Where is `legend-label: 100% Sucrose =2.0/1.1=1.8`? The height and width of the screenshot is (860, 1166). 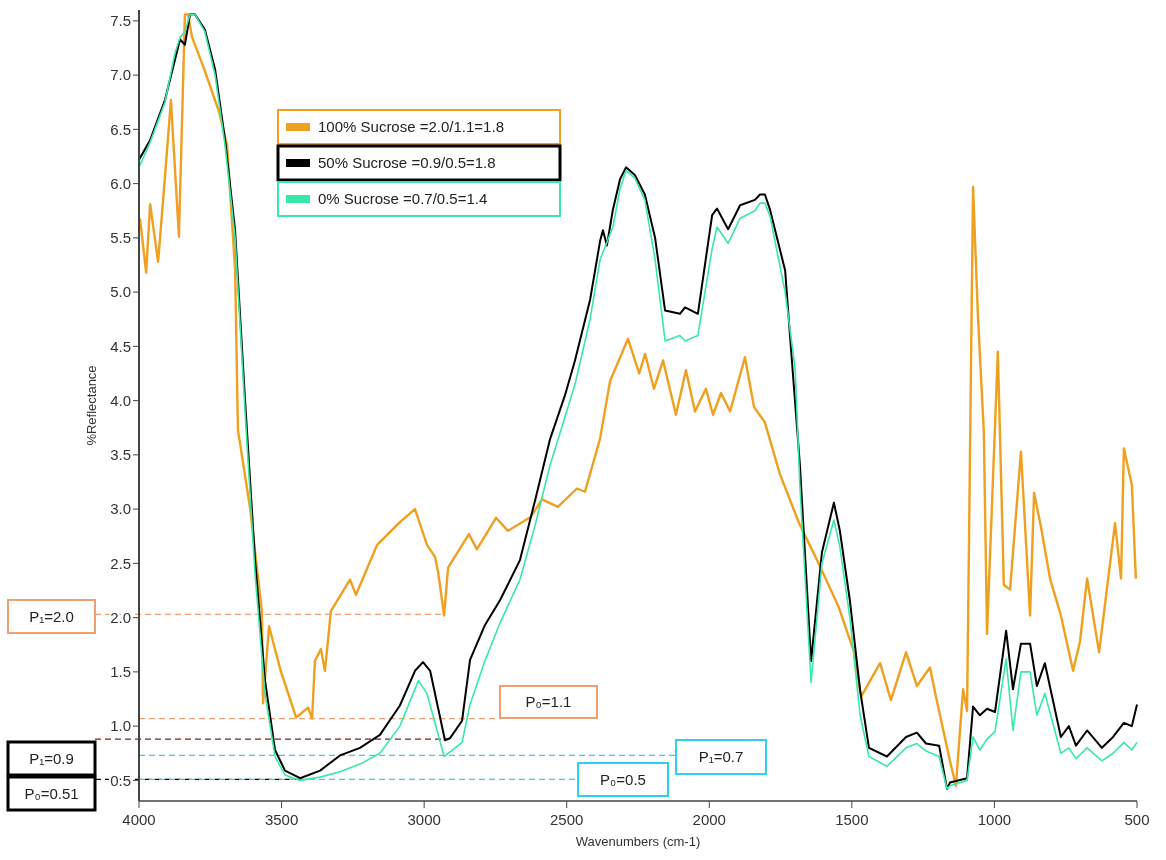
legend-label: 100% Sucrose =2.0/1.1=1.8 is located at coordinates (411, 127).